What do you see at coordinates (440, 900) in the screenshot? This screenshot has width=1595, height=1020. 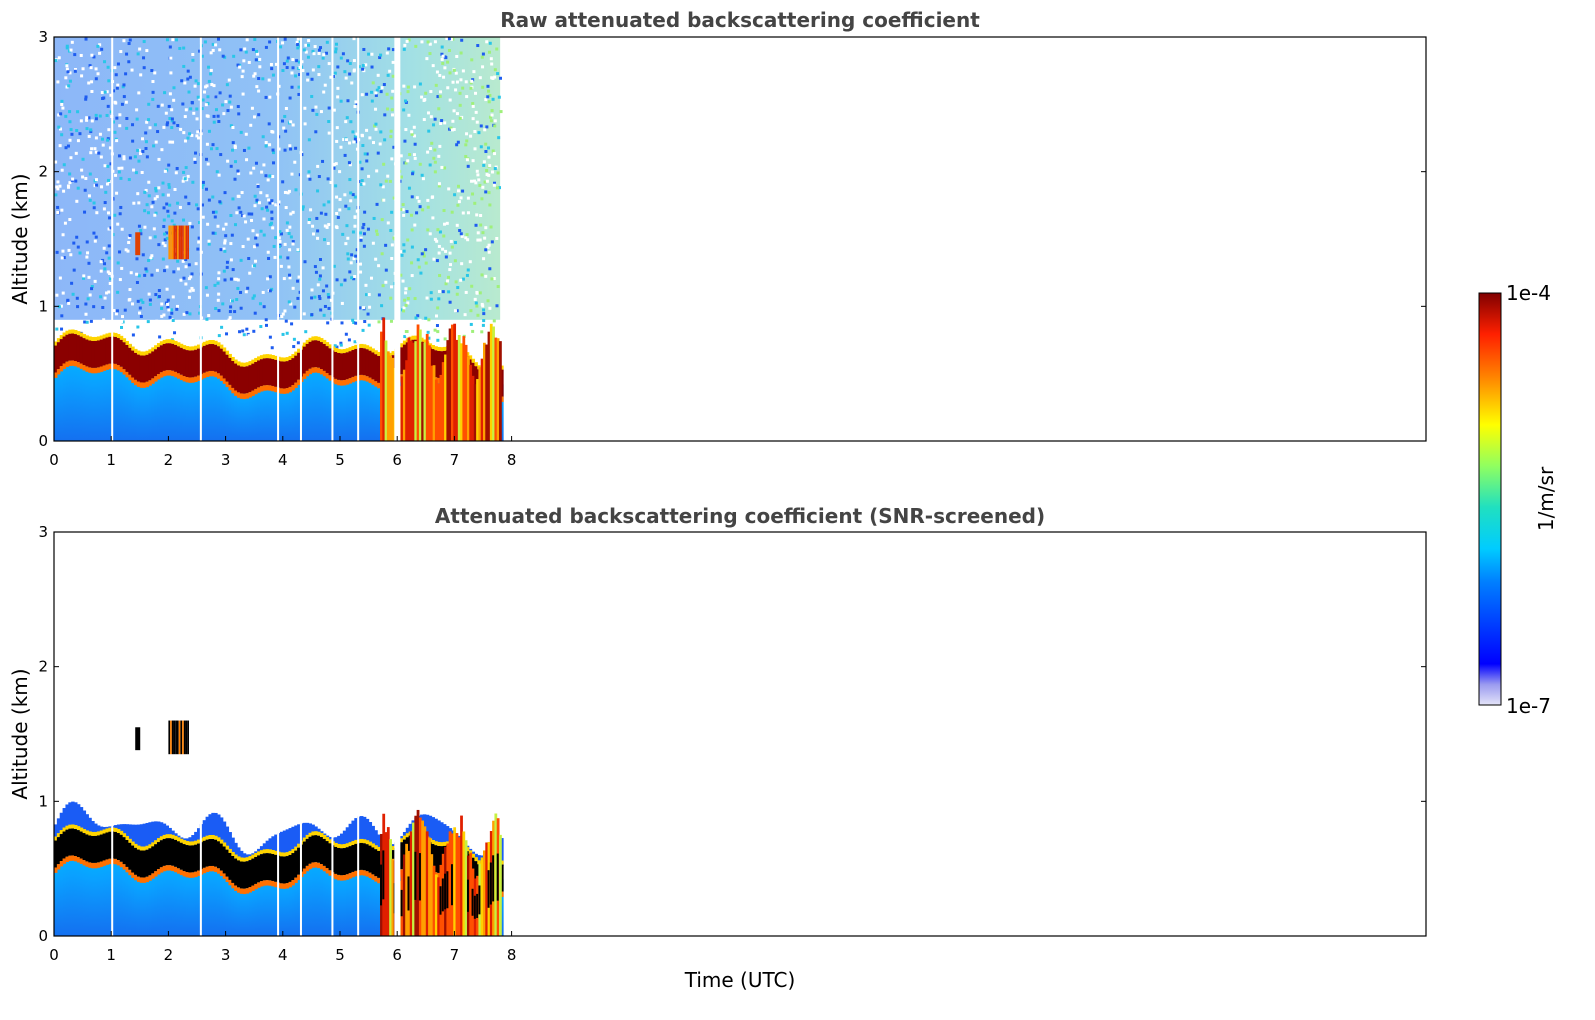 I see `plume-saturated` at bounding box center [440, 900].